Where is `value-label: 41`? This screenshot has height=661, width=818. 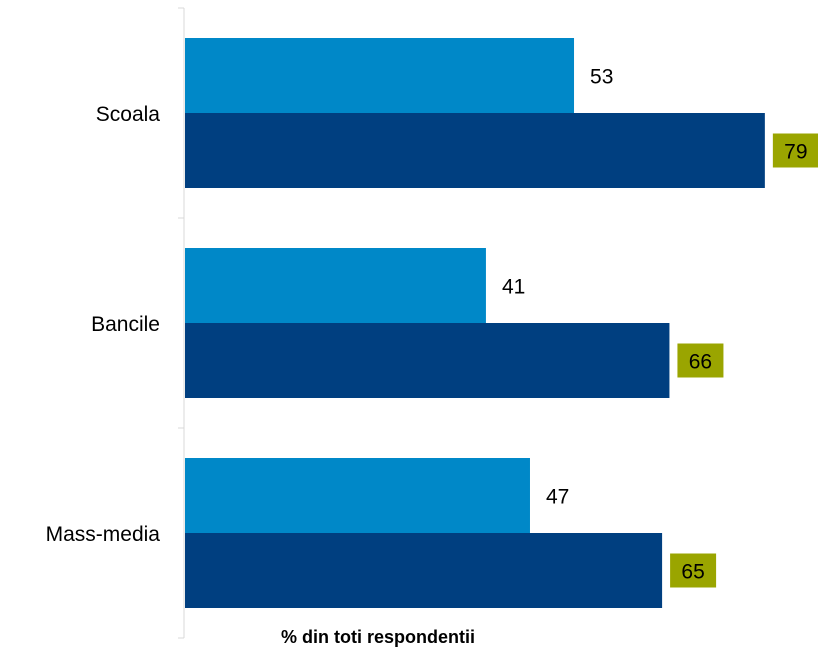 value-label: 41 is located at coordinates (513, 287).